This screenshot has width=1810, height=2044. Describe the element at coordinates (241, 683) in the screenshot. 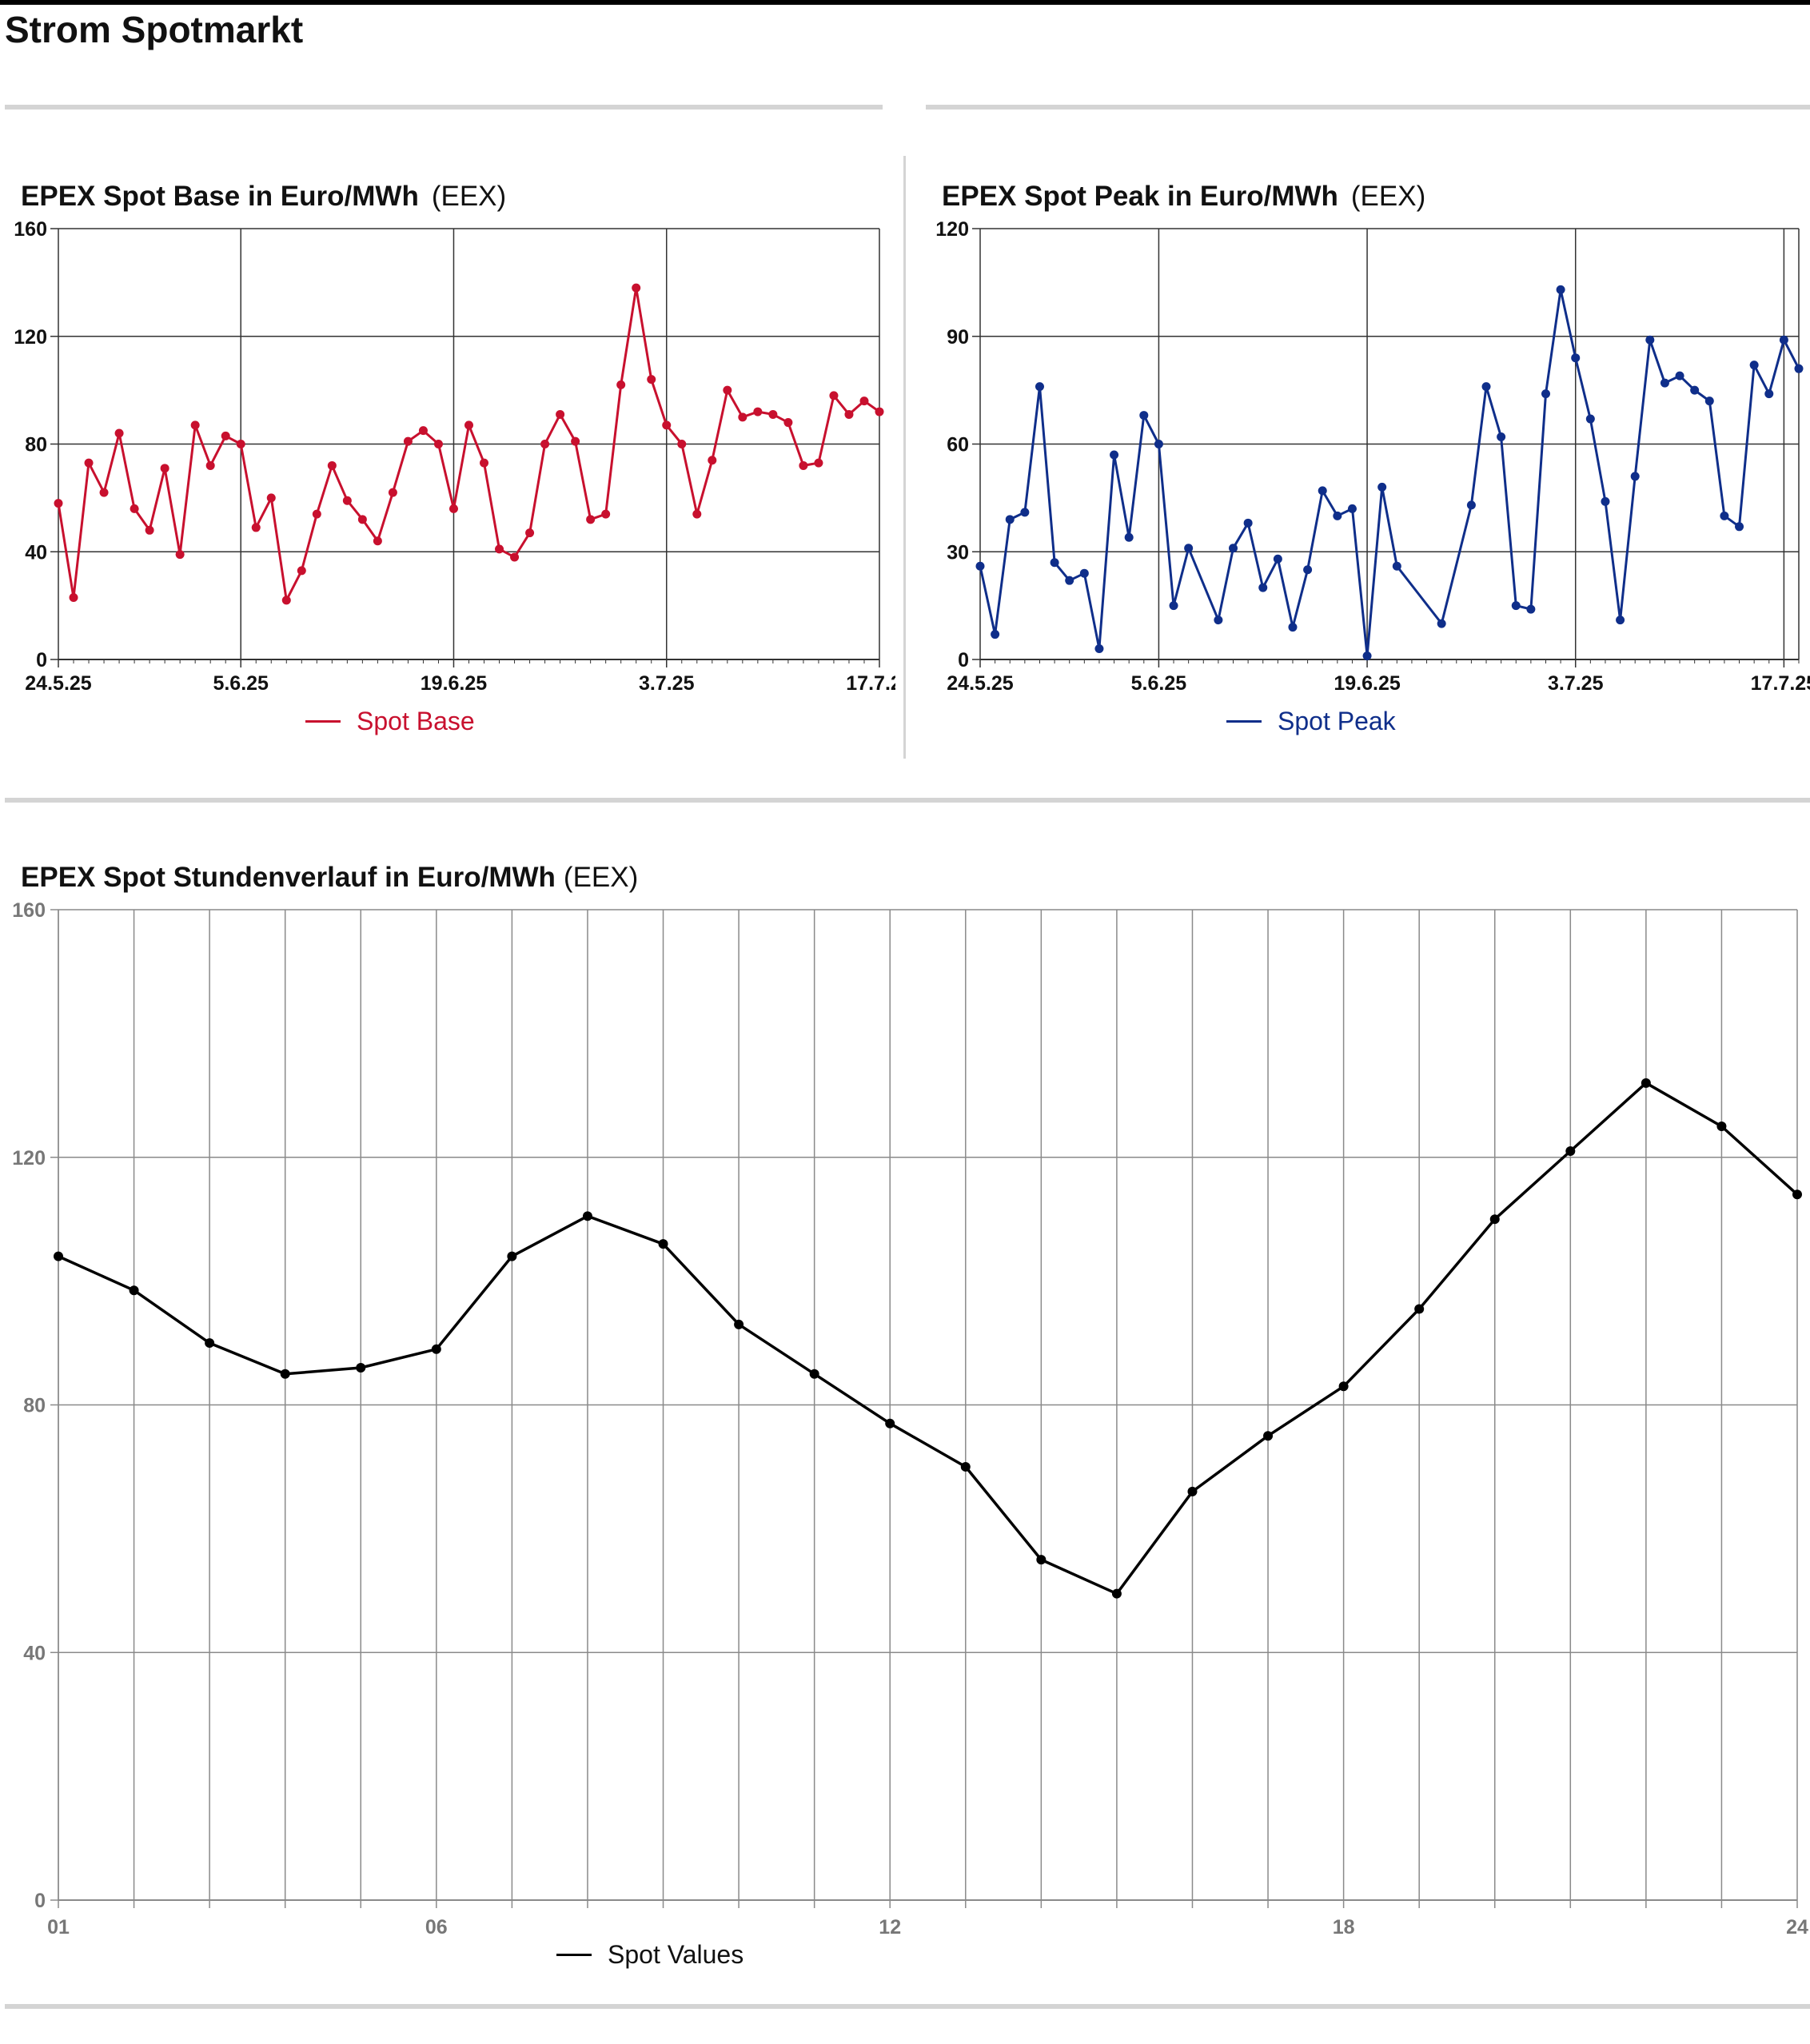

I see `base-xtick-label: 5.6.25` at that location.